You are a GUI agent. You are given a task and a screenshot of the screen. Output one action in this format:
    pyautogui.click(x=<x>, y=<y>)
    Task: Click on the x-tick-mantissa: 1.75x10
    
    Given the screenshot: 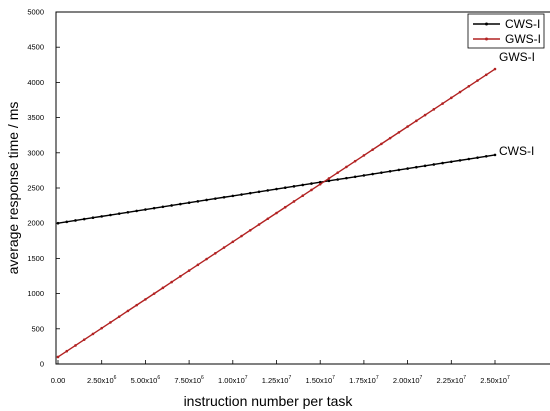 What is the action you would take?
    pyautogui.click(x=362, y=380)
    